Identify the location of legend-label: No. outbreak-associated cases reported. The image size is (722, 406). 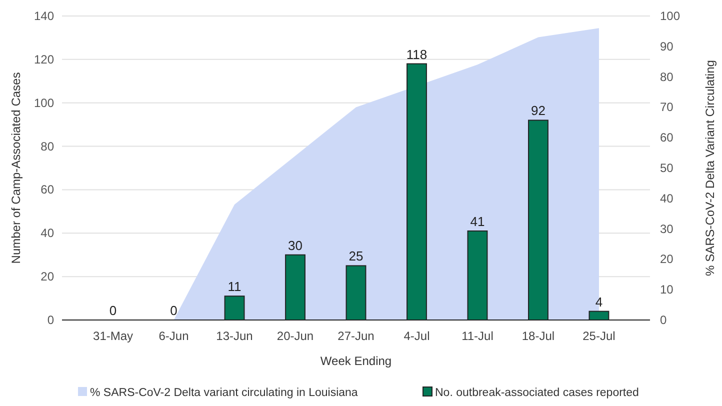
(537, 393).